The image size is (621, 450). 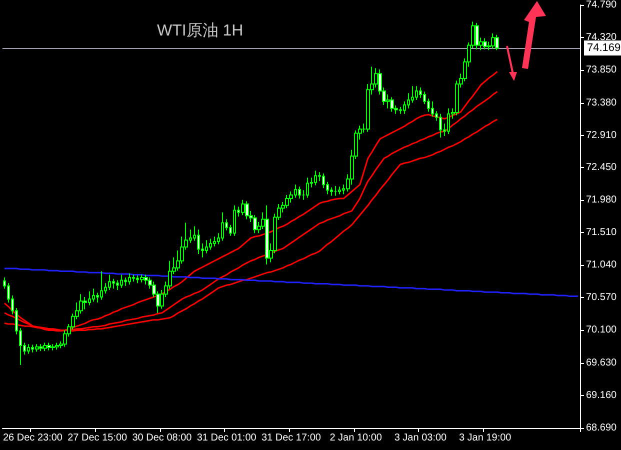 I want to click on y-tick-label: 71.040, so click(x=602, y=265).